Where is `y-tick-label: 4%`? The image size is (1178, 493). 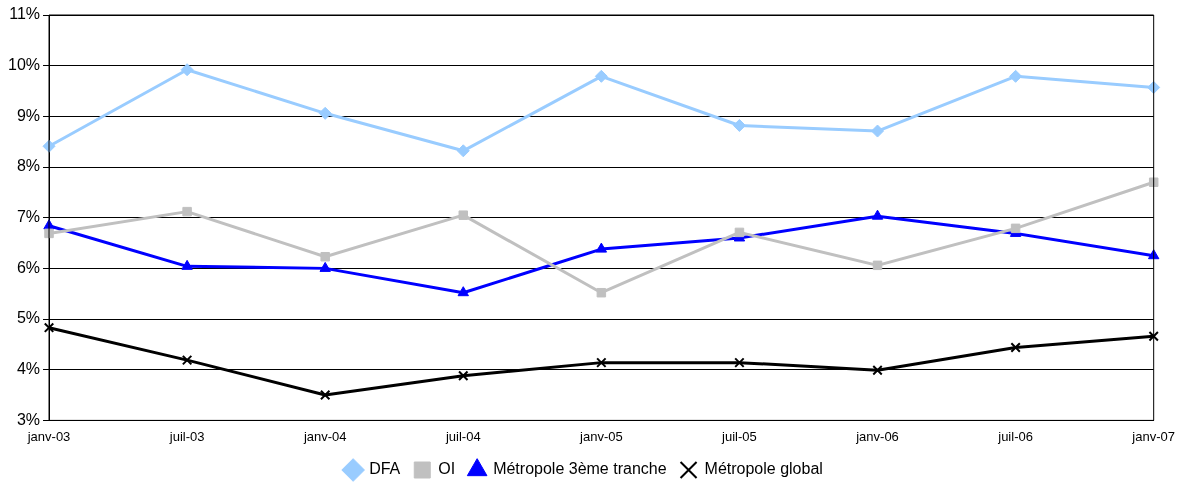 y-tick-label: 4% is located at coordinates (28, 369).